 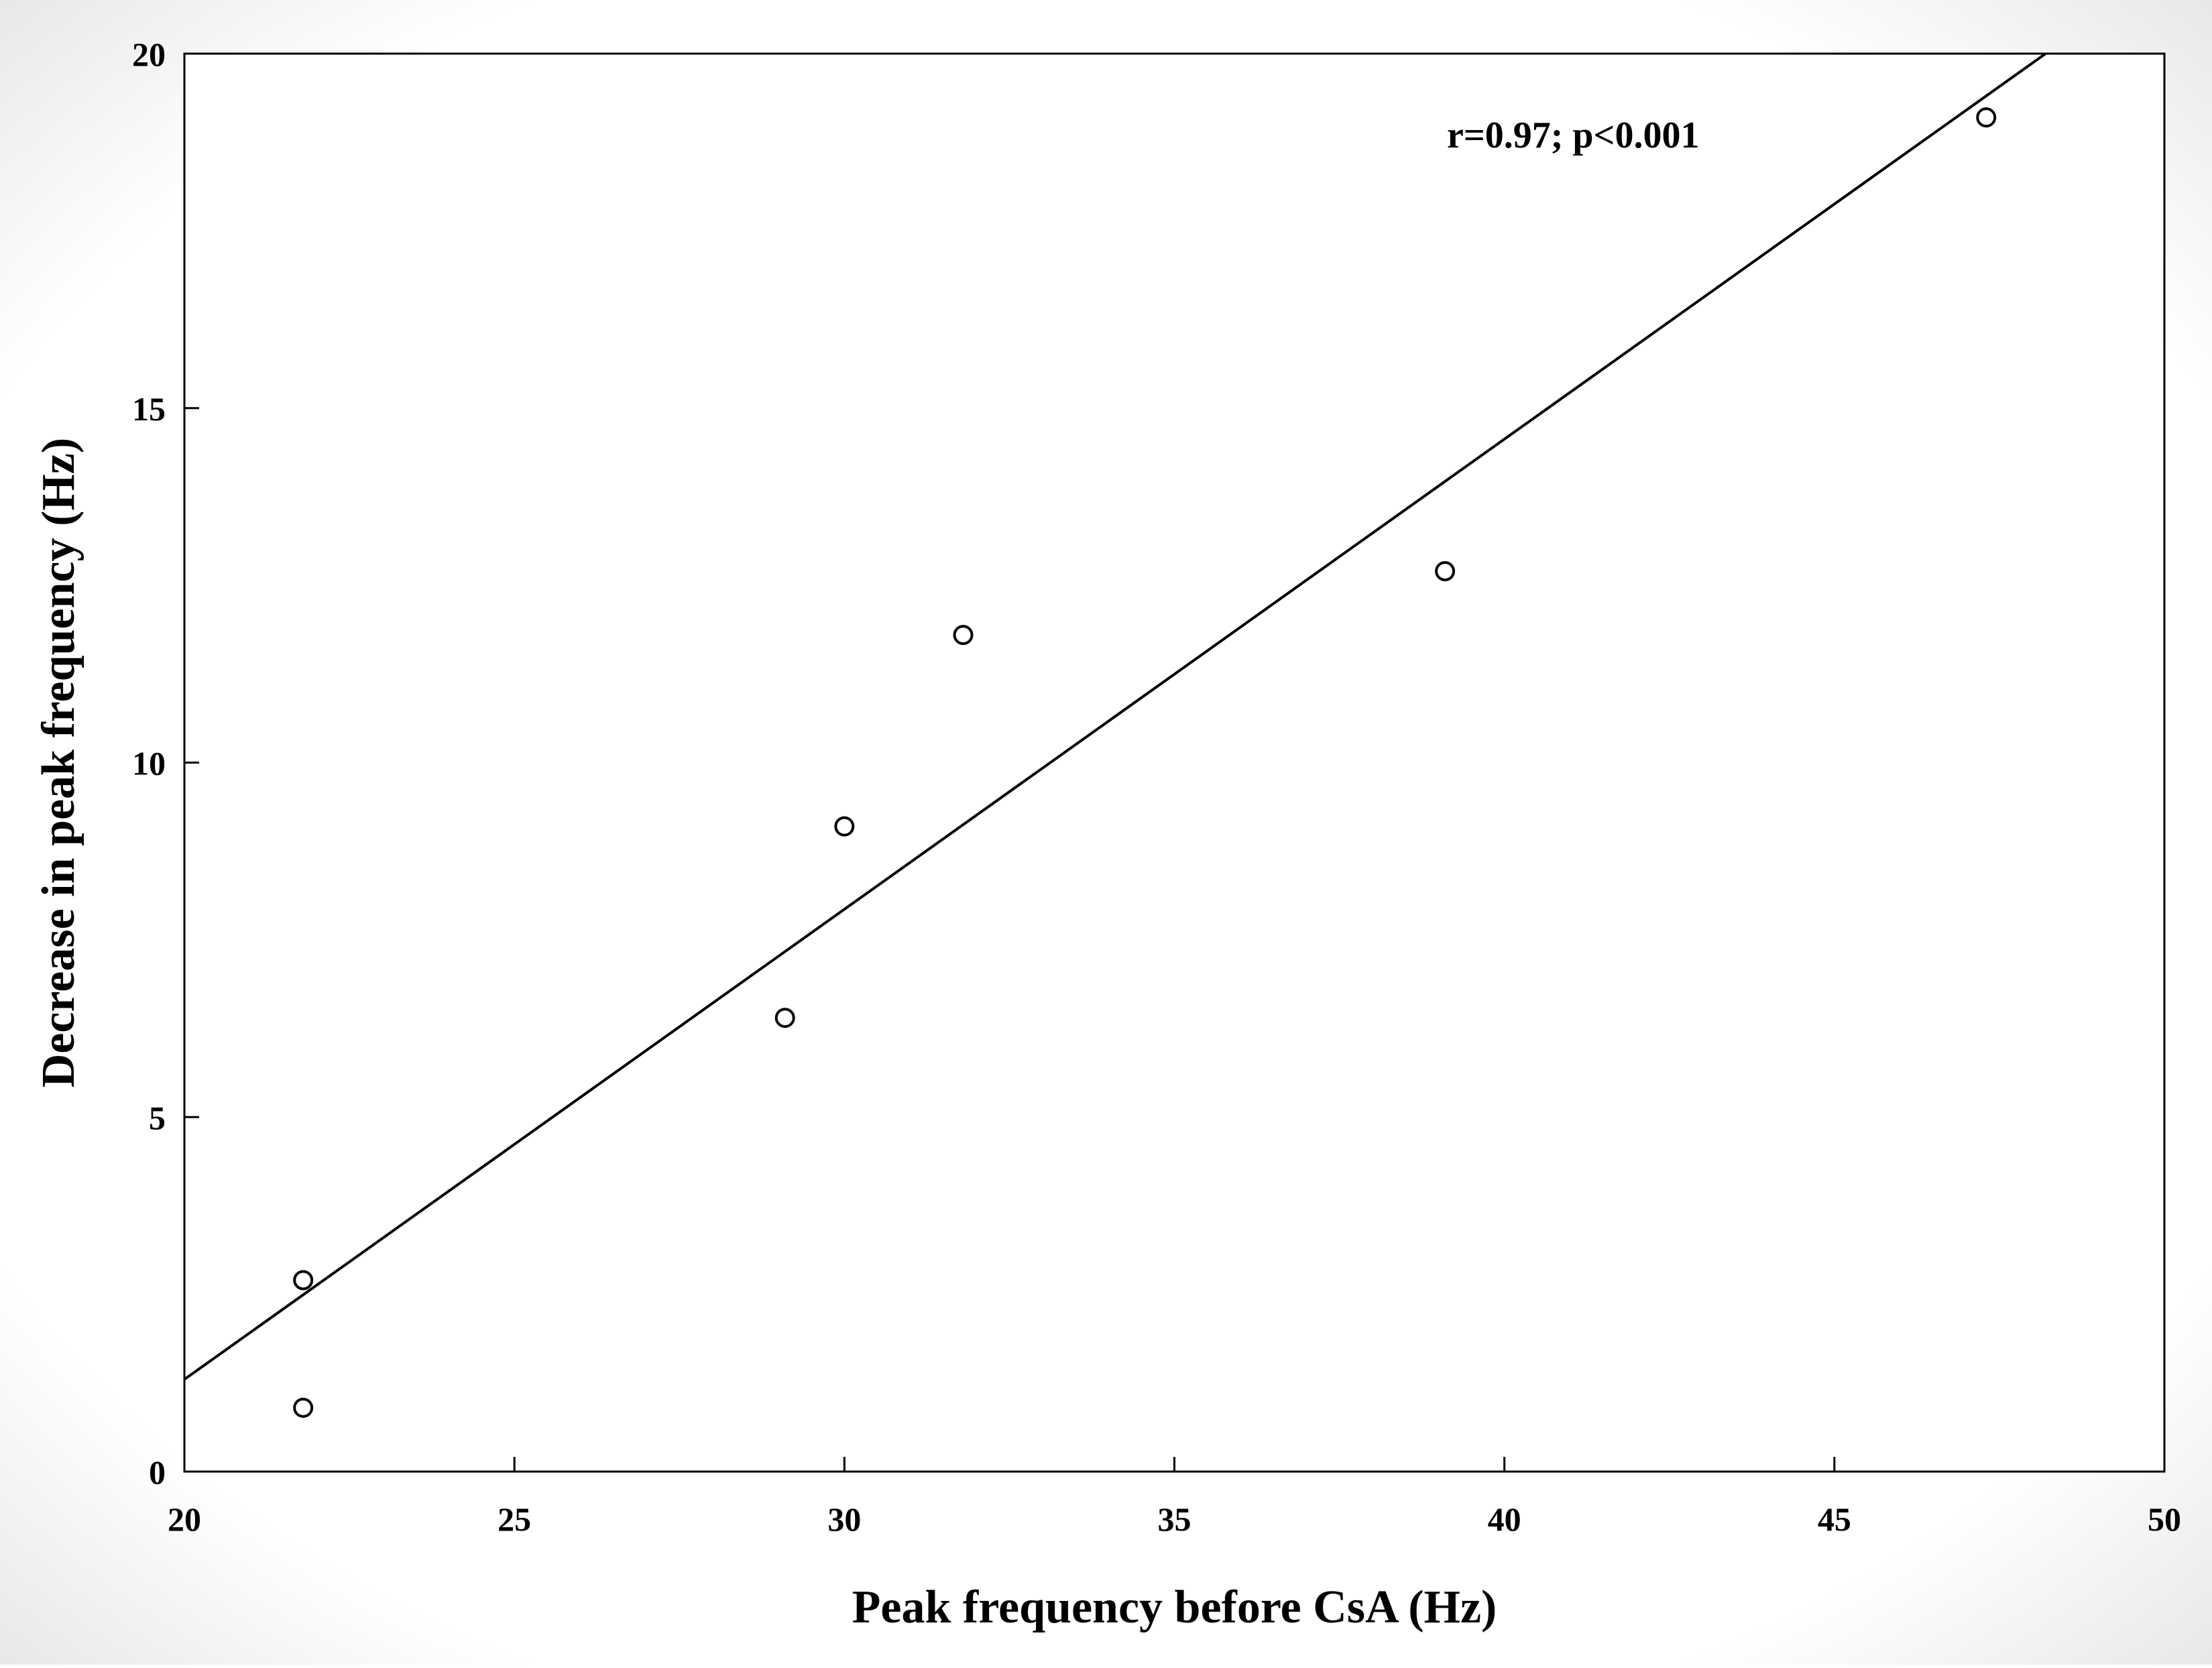 I want to click on y-tick-label: 10, so click(x=149, y=763).